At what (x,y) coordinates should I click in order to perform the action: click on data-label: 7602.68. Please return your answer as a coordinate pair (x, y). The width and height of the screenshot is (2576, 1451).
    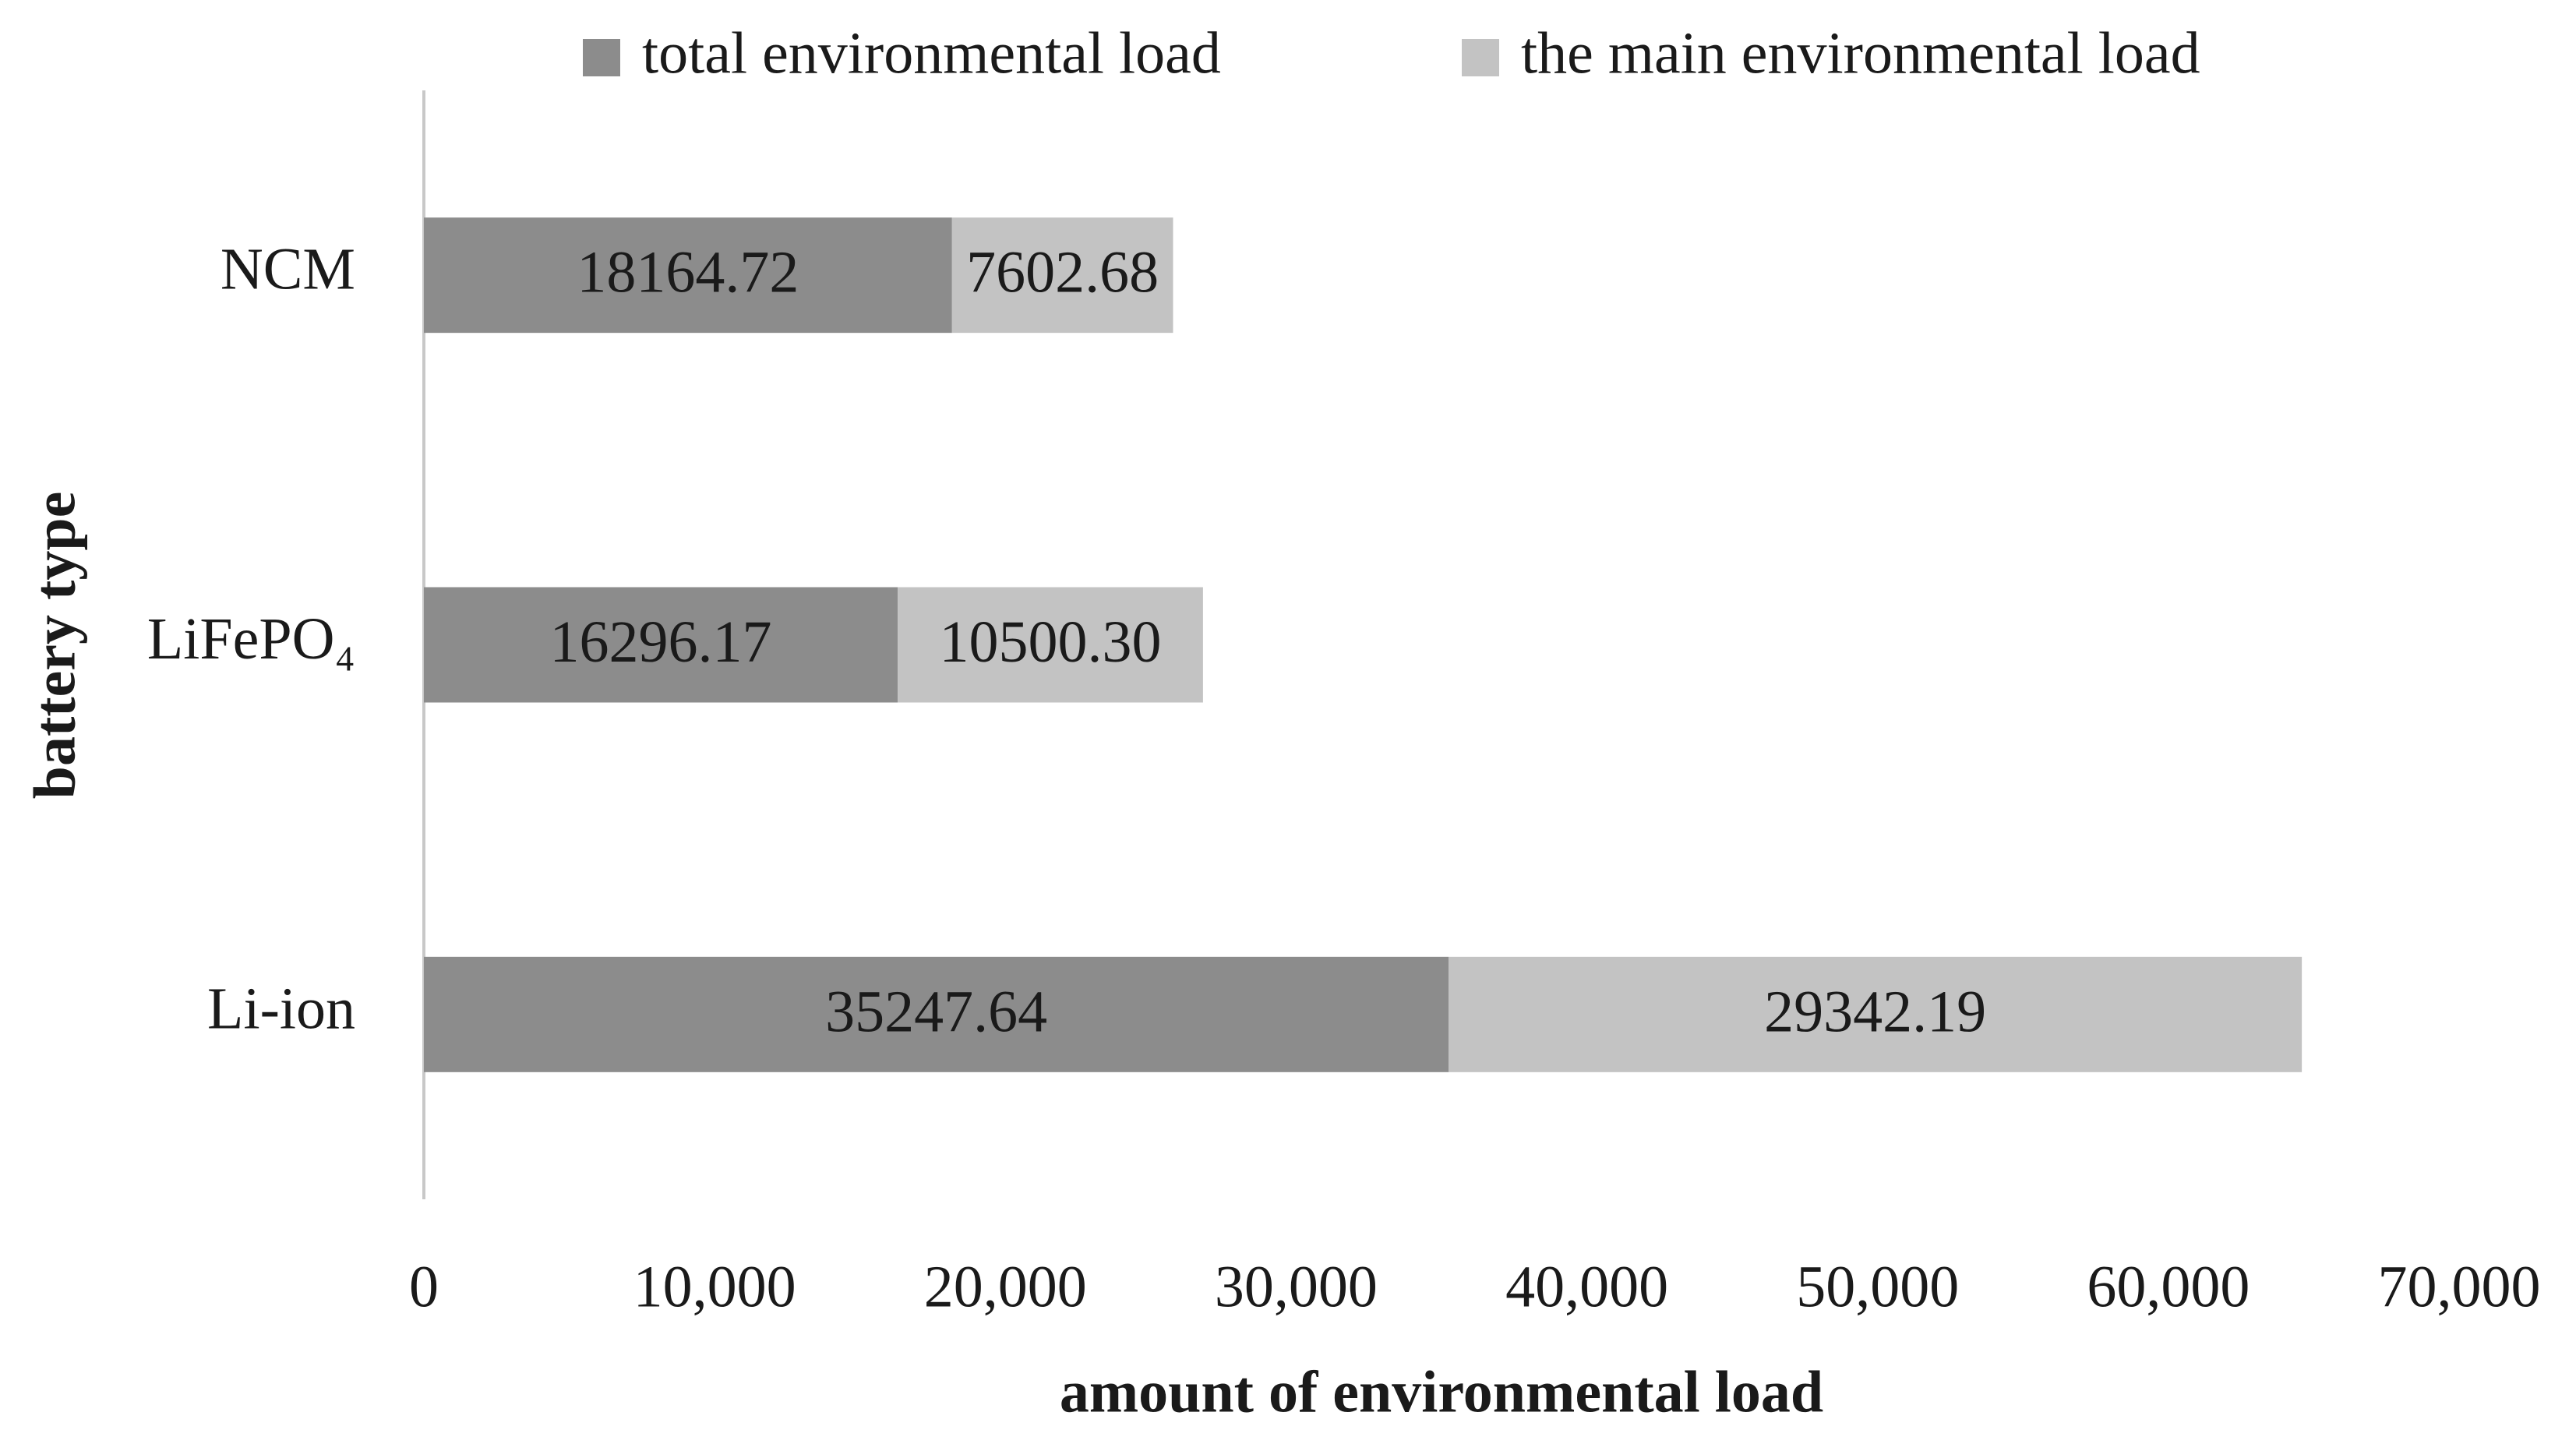
    Looking at the image, I should click on (1062, 272).